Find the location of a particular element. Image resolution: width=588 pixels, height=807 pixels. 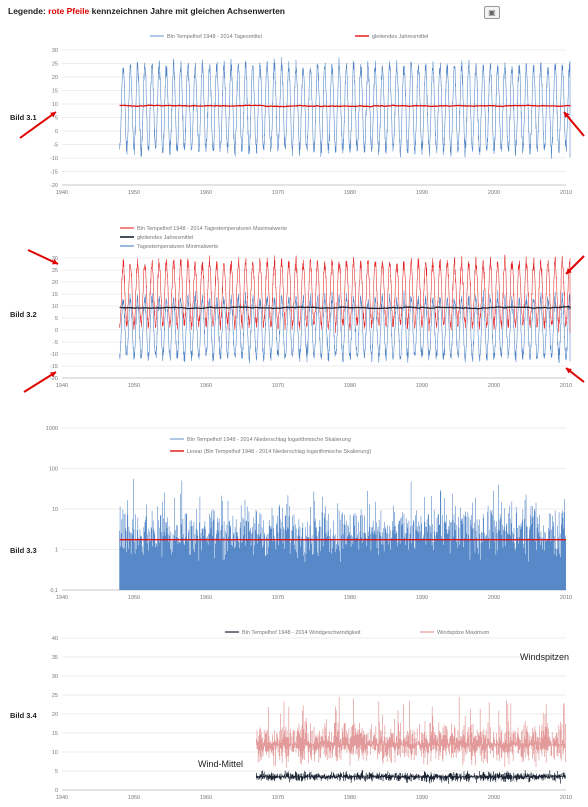

series-wind-mean is located at coordinates (411, 777).